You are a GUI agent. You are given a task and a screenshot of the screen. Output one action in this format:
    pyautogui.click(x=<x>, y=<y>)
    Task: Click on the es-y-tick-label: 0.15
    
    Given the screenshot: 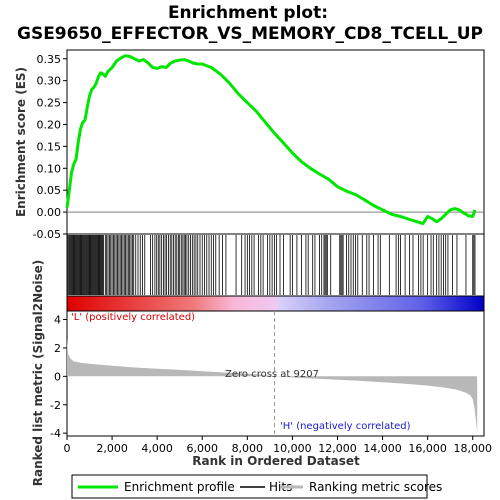 What is the action you would take?
    pyautogui.click(x=49, y=146)
    